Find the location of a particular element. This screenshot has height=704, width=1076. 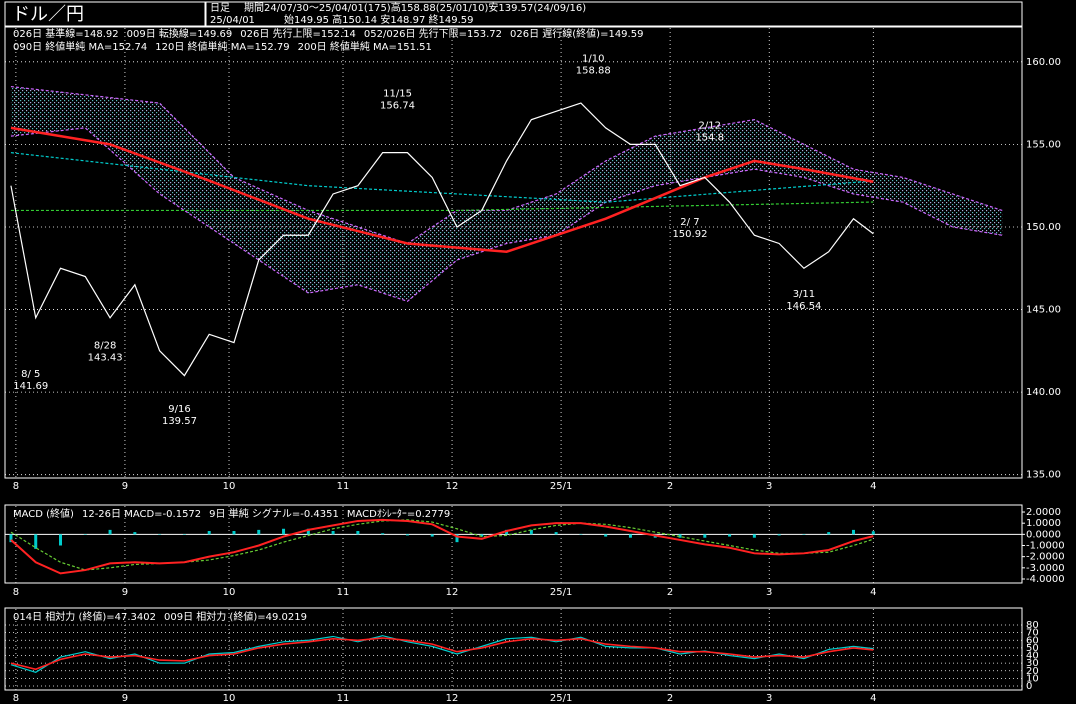

title-box is located at coordinates (105, 14).